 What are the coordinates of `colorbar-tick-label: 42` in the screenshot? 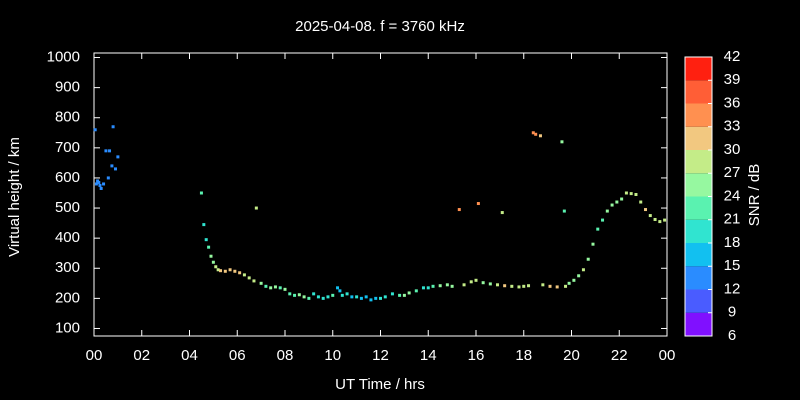 It's located at (732, 56).